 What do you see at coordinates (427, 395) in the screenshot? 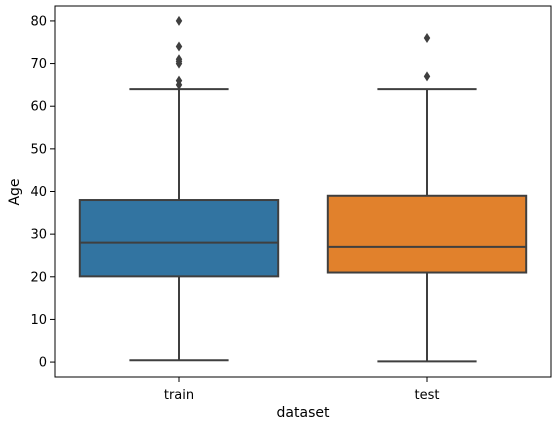
I see `x-tick-label: test` at bounding box center [427, 395].